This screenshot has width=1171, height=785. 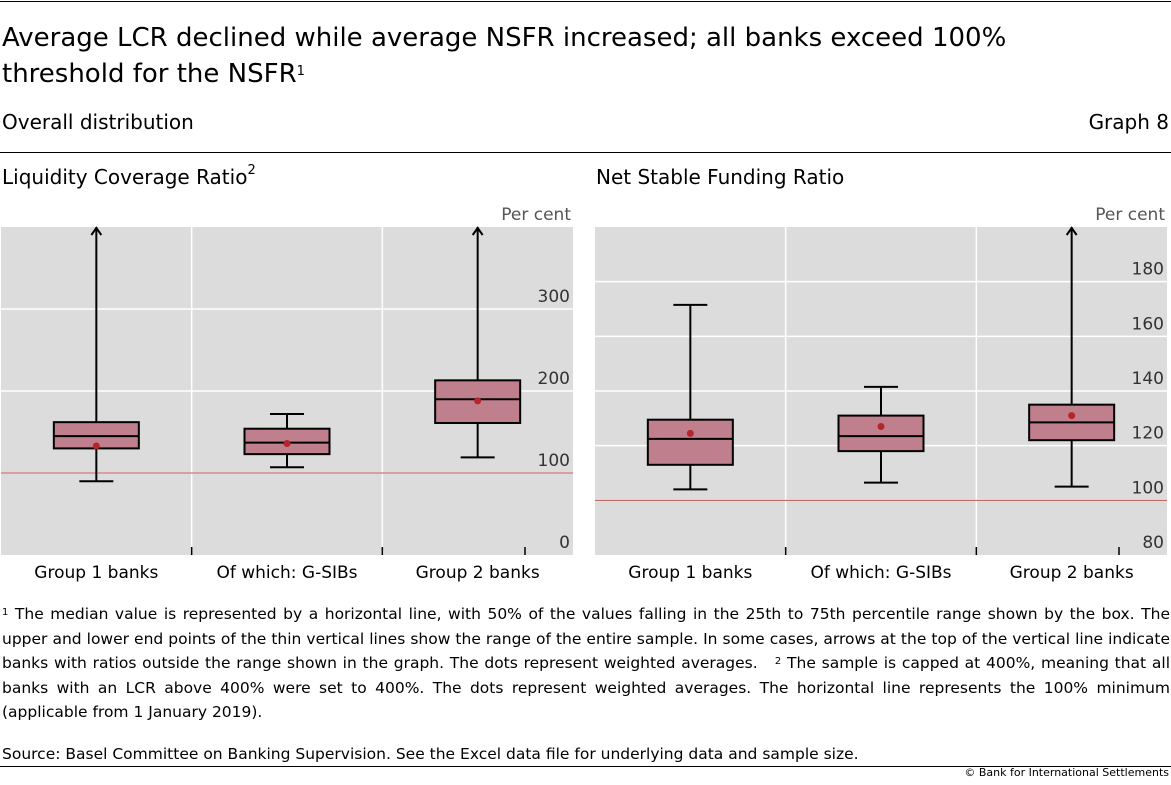 What do you see at coordinates (554, 297) in the screenshot?
I see `lcr-ytick-label-300: 300` at bounding box center [554, 297].